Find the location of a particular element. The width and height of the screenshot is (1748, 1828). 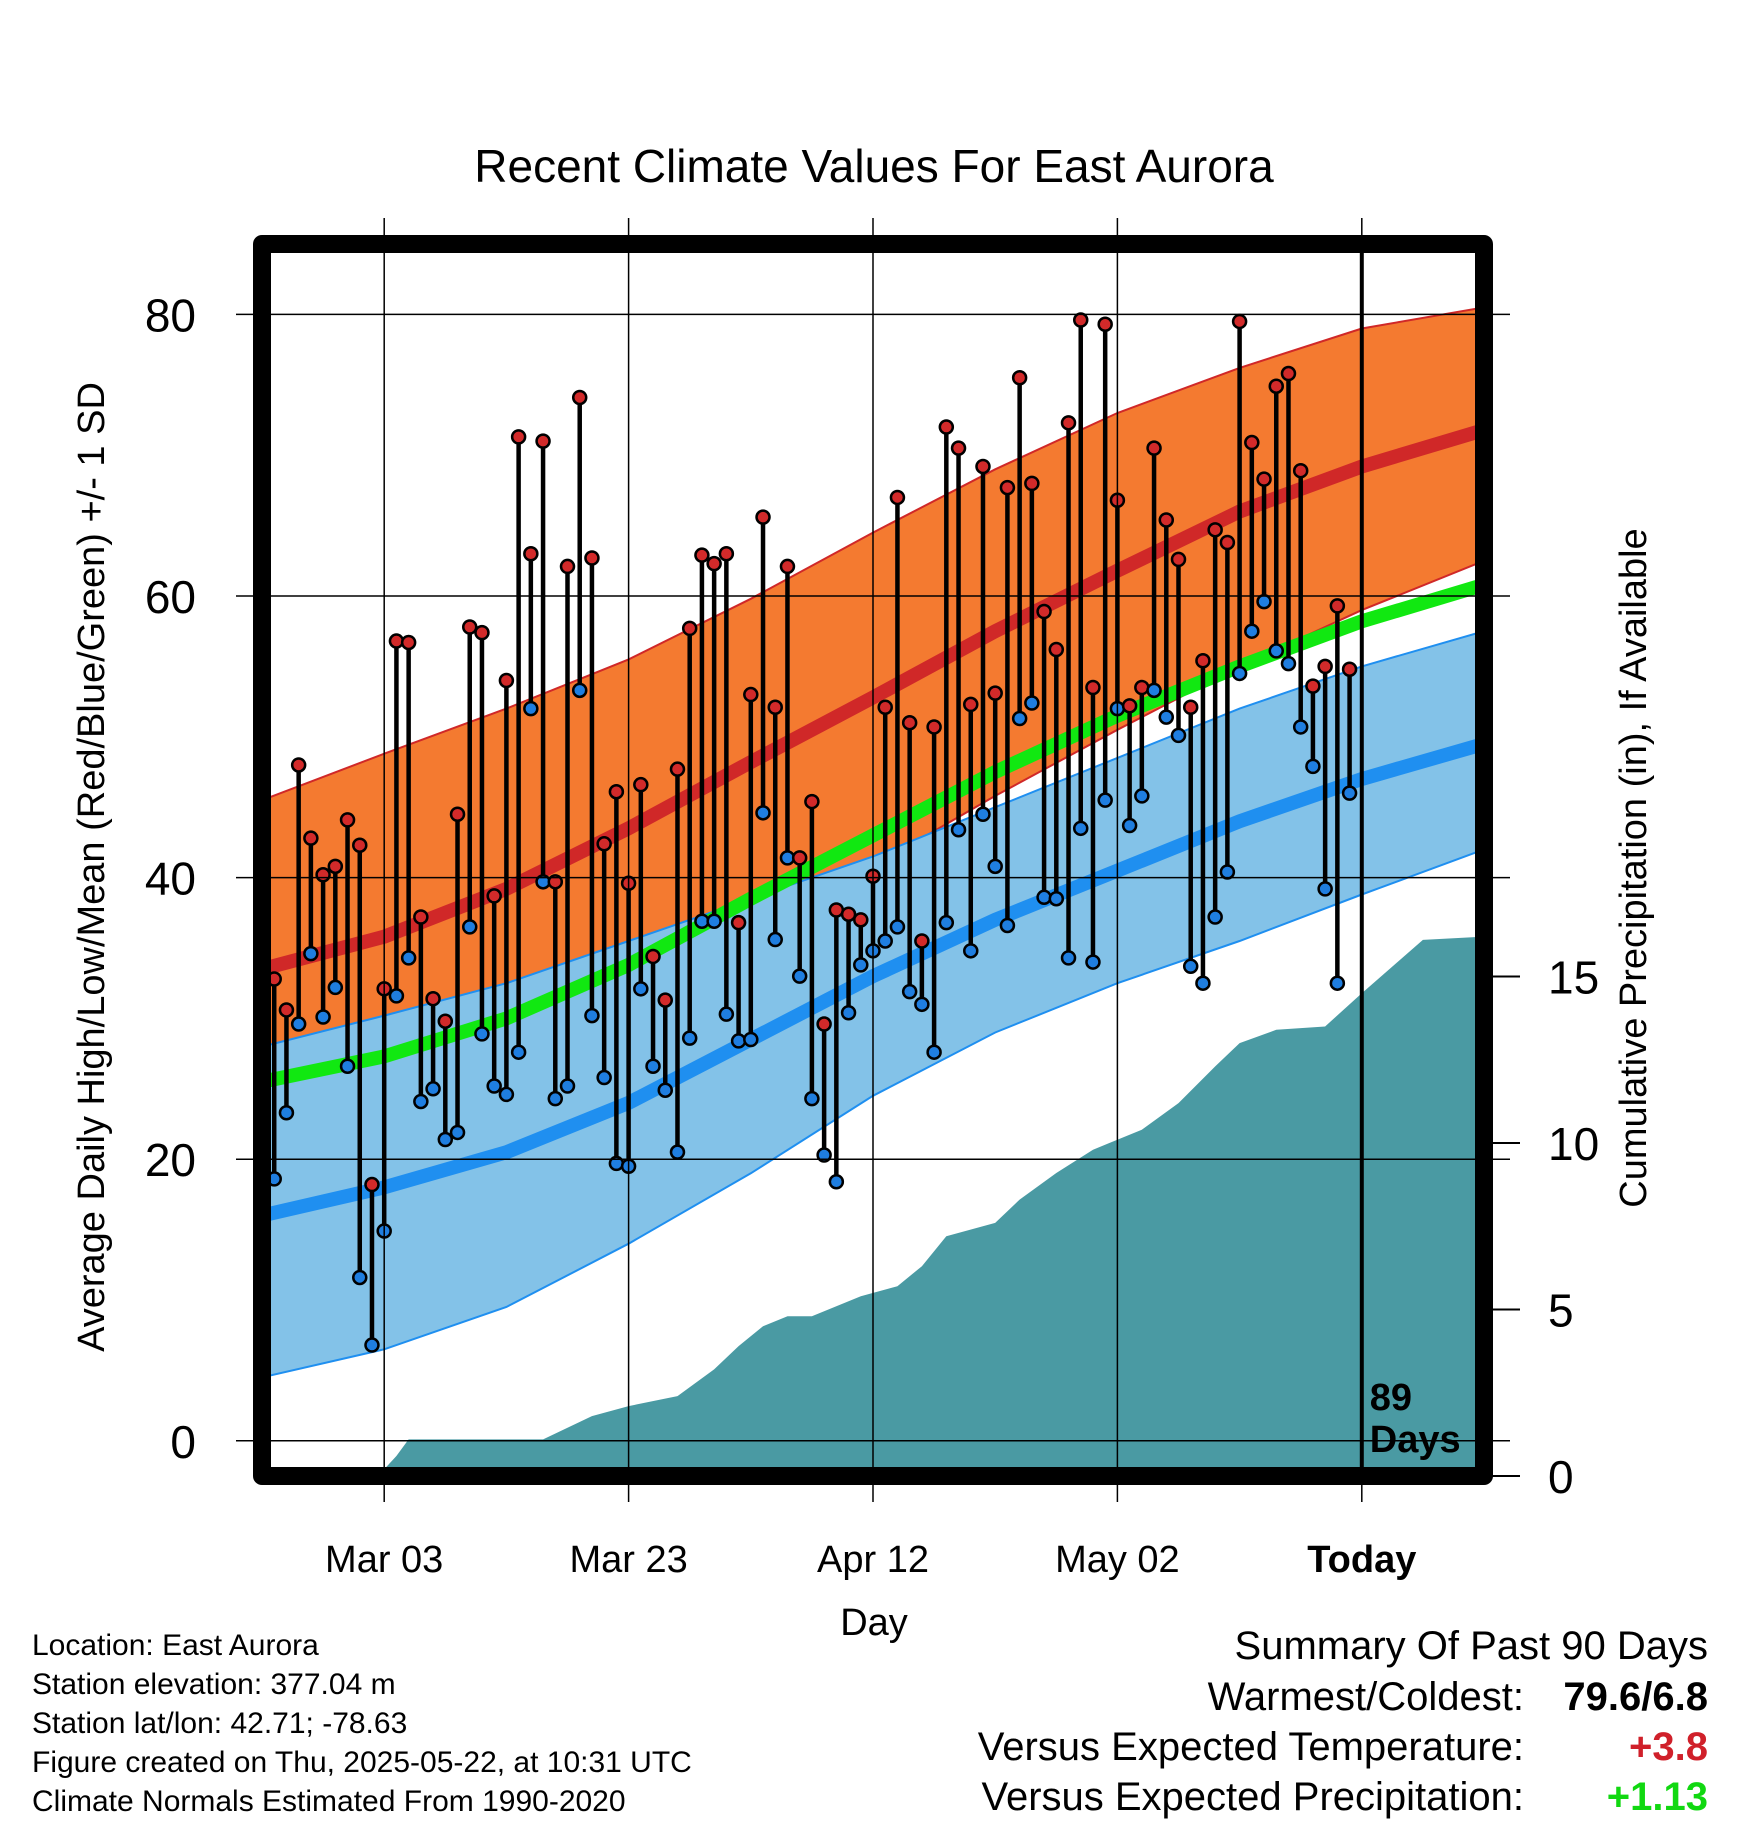

y-tick-label: 0 is located at coordinates (183, 1442).